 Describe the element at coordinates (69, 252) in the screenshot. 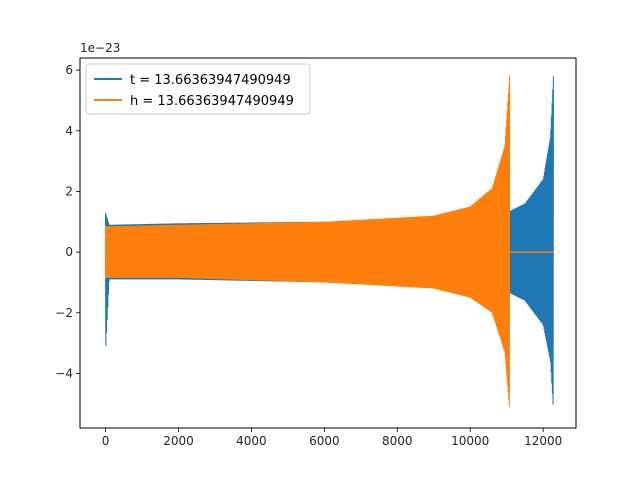

I see `y-tick-label: 0` at that location.